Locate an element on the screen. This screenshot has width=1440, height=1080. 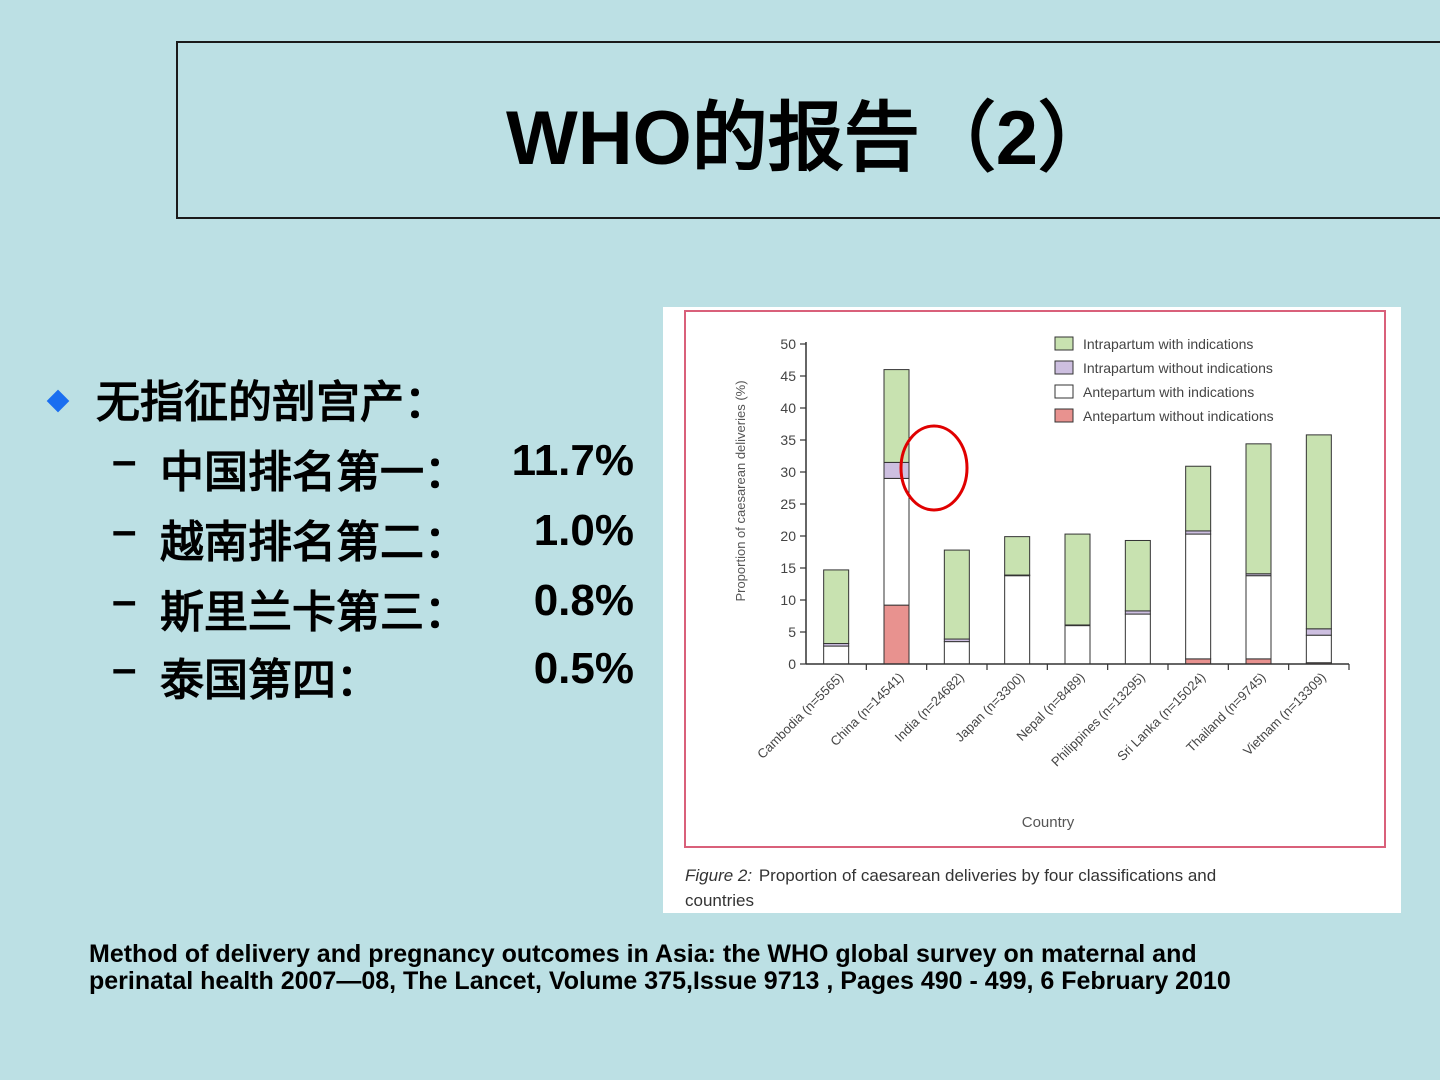
sub-bullet-thailand: – 泰国第四： 0.5% is located at coordinates (373, 674).